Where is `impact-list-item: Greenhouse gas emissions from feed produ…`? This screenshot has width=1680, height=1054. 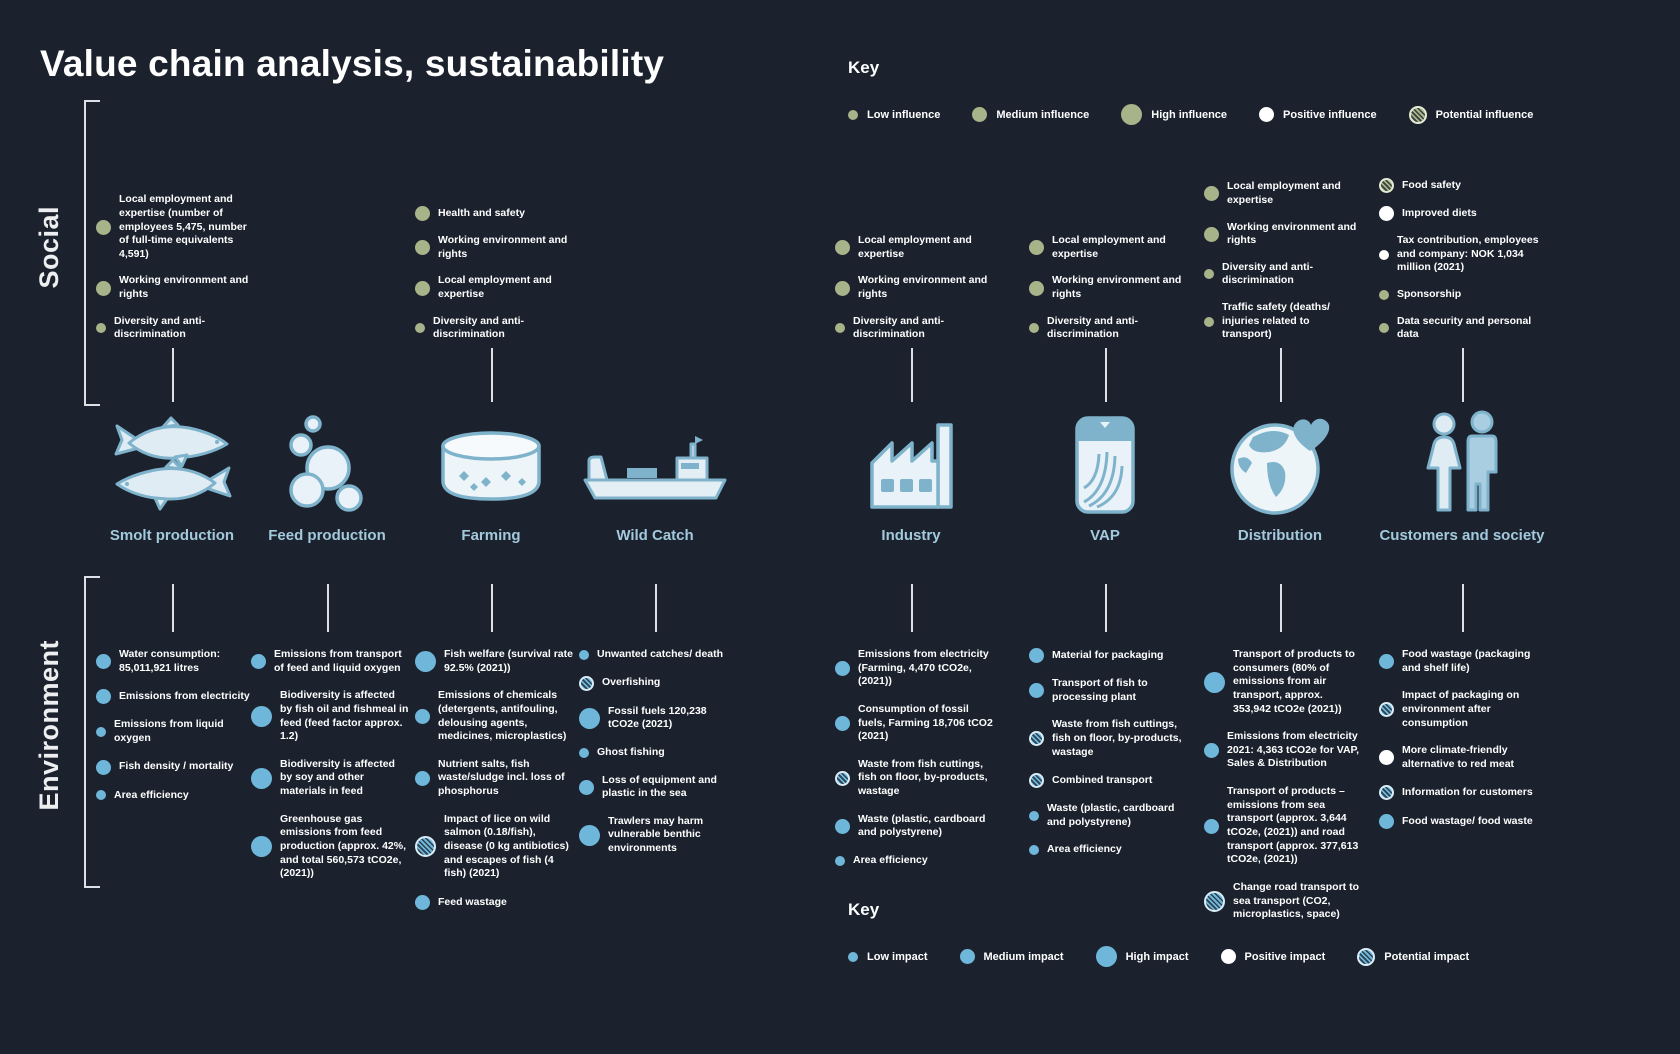 impact-list-item: Greenhouse gas emissions from feed produ… is located at coordinates (330, 847).